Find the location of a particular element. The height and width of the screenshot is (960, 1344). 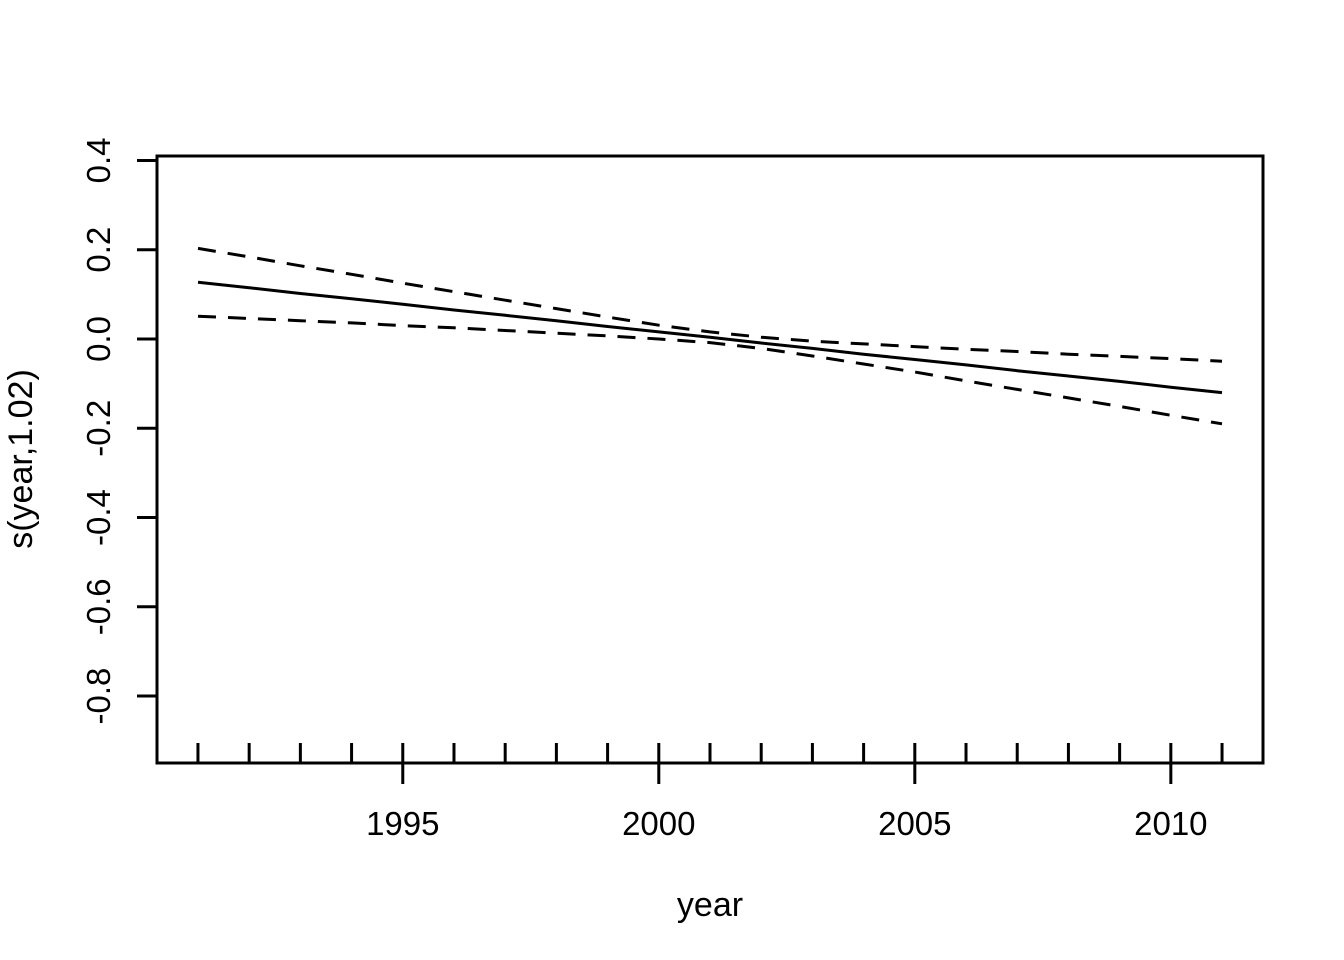

y-axis-tick-label: 0.4 is located at coordinates (98, 161).